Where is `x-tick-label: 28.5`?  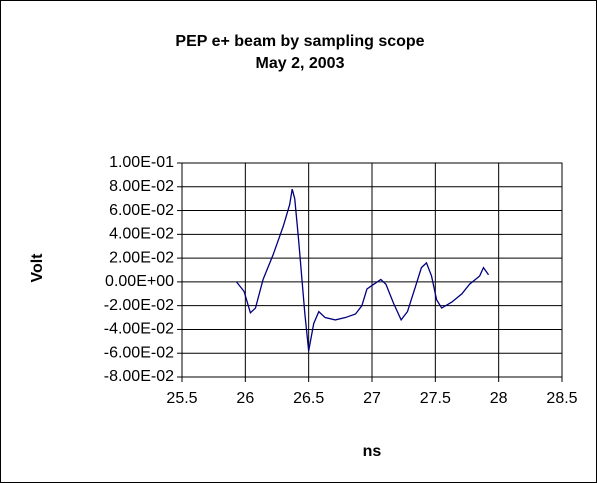
x-tick-label: 28.5 is located at coordinates (561, 398).